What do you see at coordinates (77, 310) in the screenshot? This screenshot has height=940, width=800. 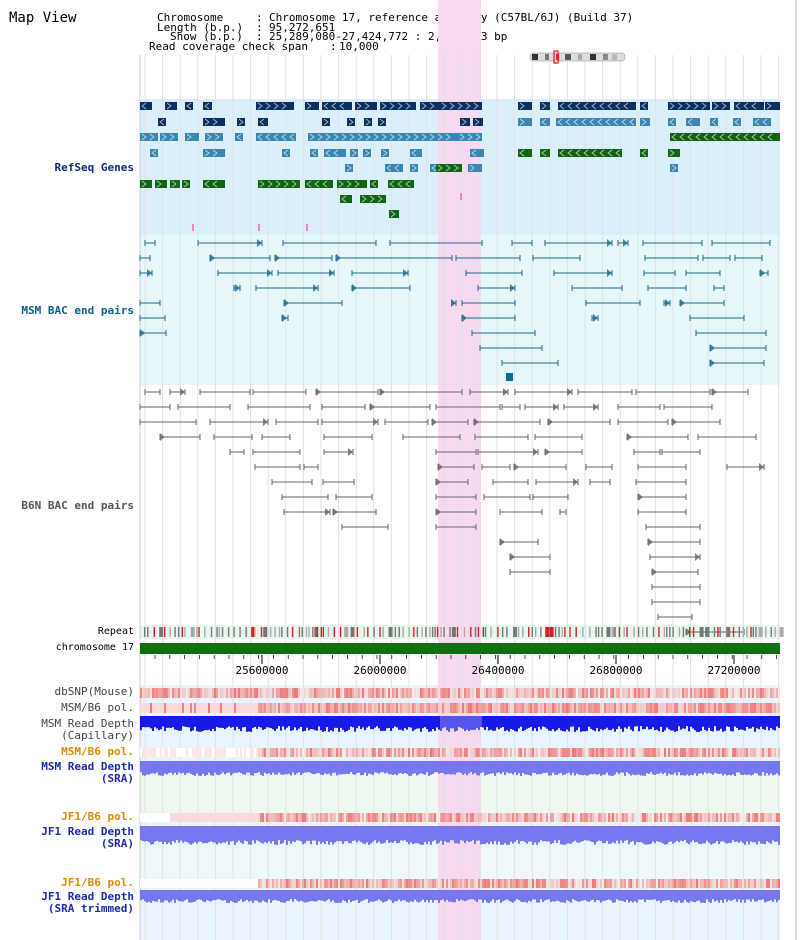 I see `track-label-msm-bac: MSM BAC end pairs` at bounding box center [77, 310].